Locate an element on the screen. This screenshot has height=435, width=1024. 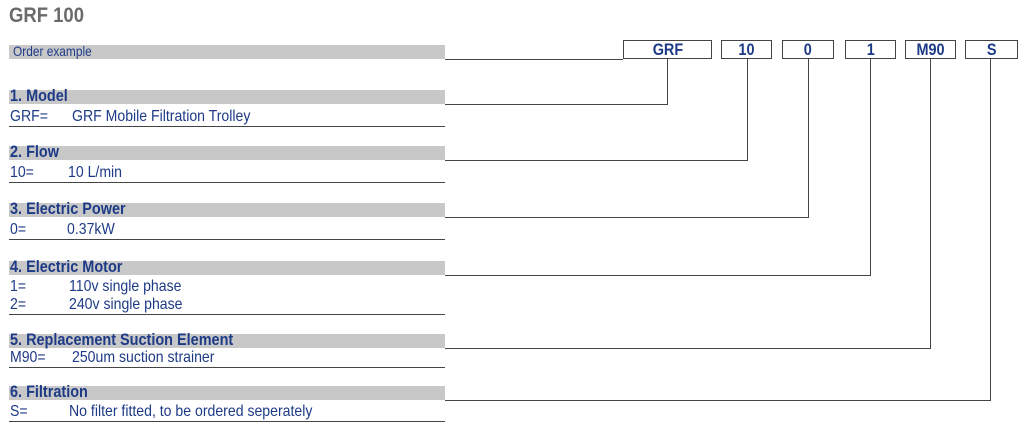
code-box-motor: 1 is located at coordinates (870, 49).